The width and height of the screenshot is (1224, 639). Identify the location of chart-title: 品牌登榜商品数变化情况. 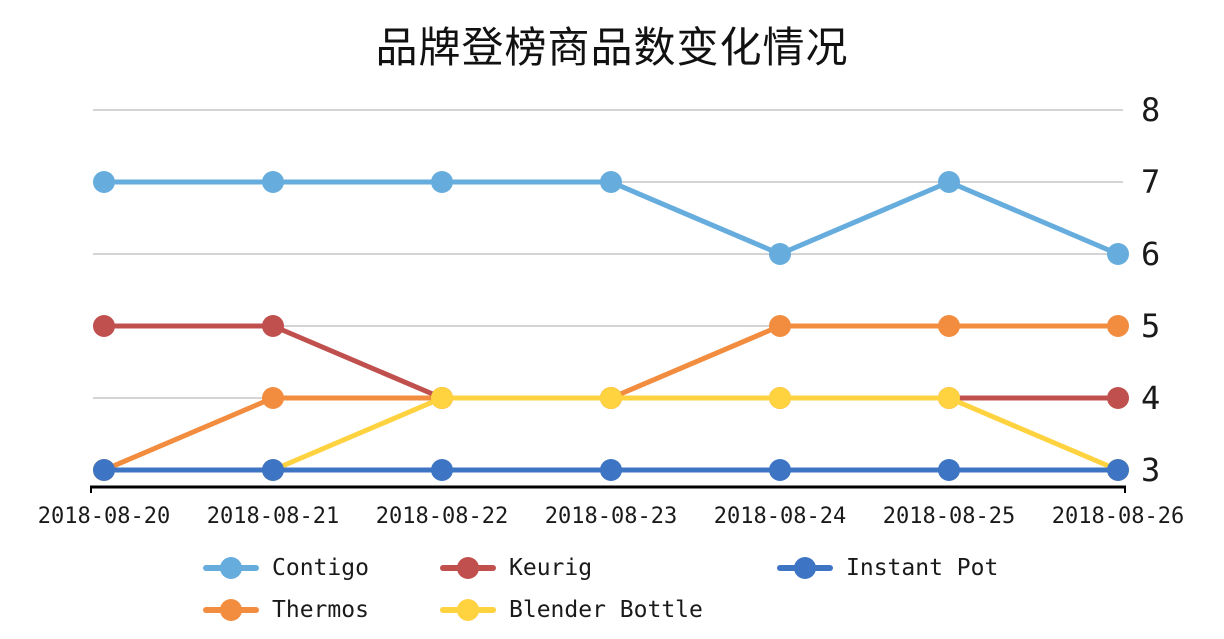
(612, 47).